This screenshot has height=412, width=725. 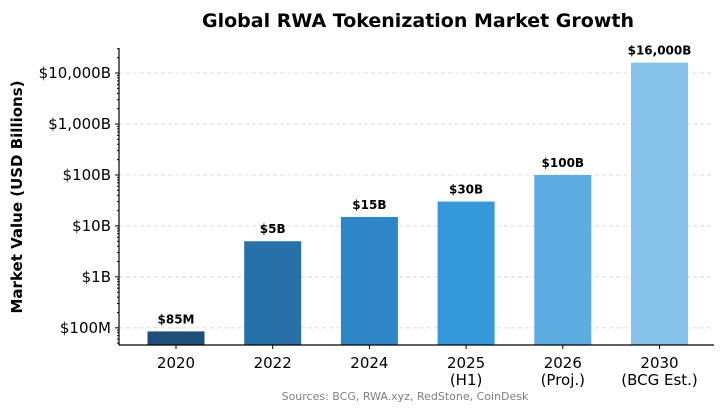 I want to click on x-tick-label: 2025, so click(x=466, y=363).